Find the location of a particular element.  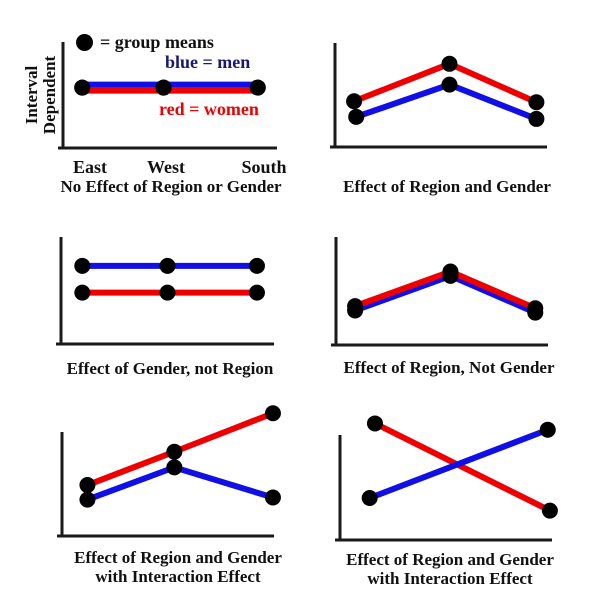

legend-men-label: blue = men is located at coordinates (208, 62).